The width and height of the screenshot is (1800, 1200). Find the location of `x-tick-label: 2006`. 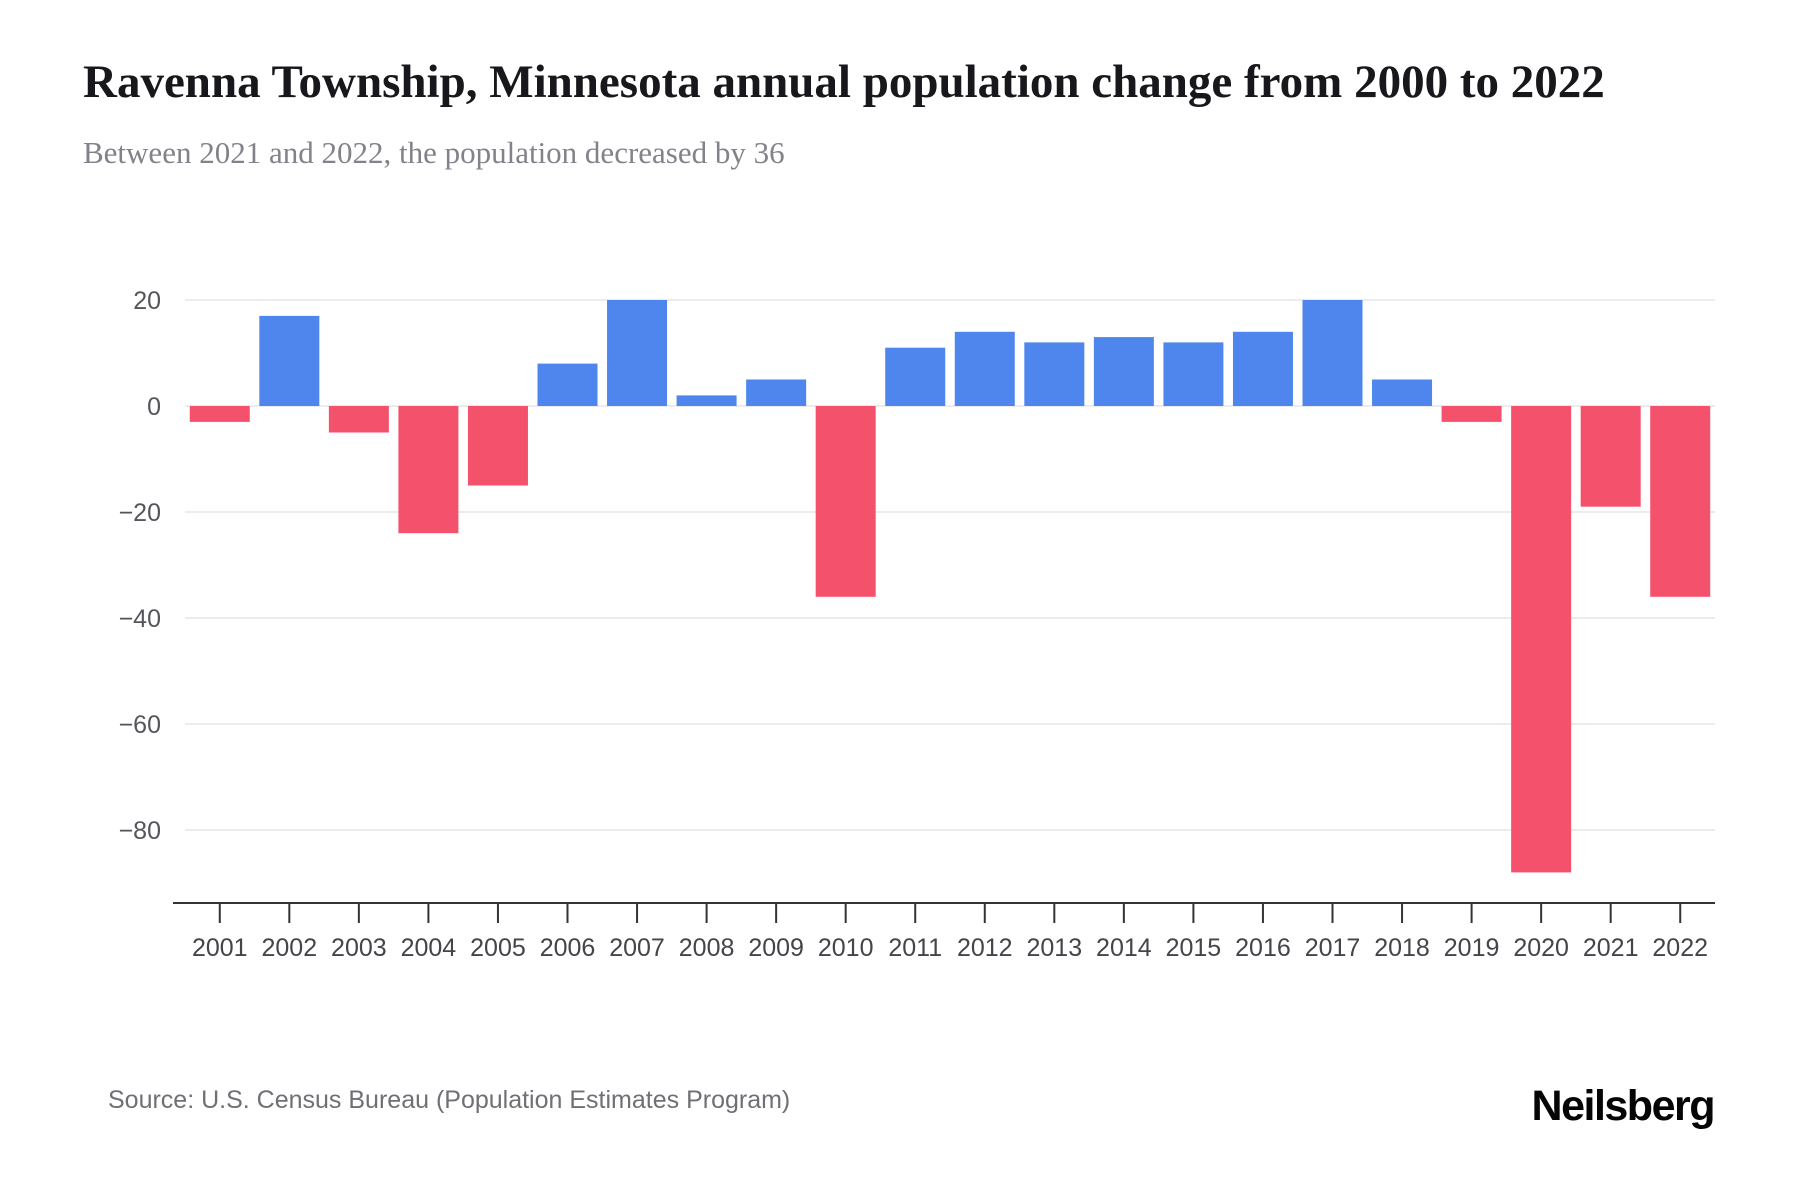

x-tick-label: 2006 is located at coordinates (568, 948).